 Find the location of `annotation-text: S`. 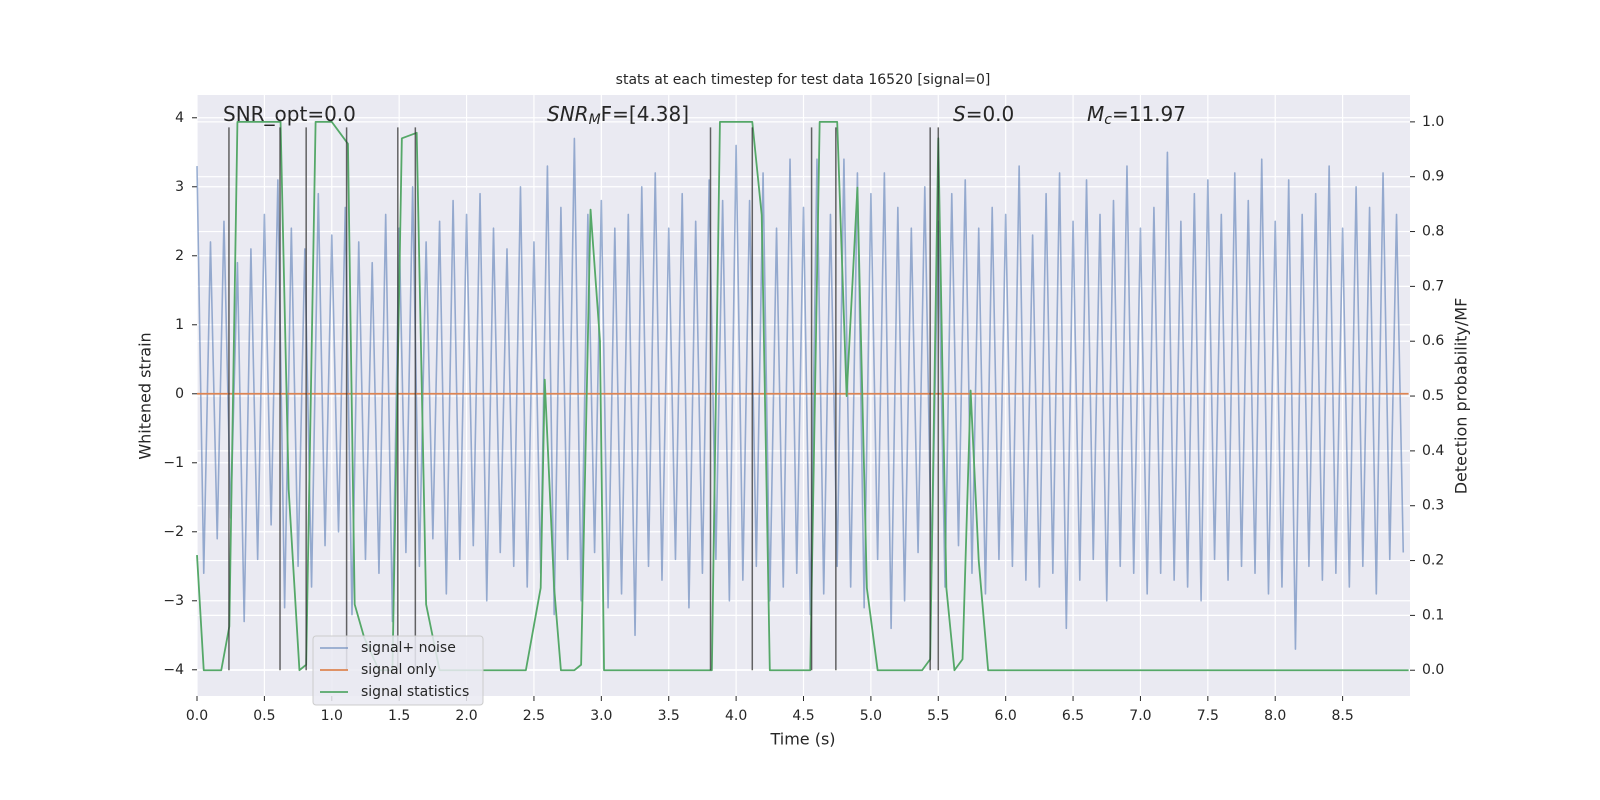

annotation-text: S is located at coordinates (959, 114).